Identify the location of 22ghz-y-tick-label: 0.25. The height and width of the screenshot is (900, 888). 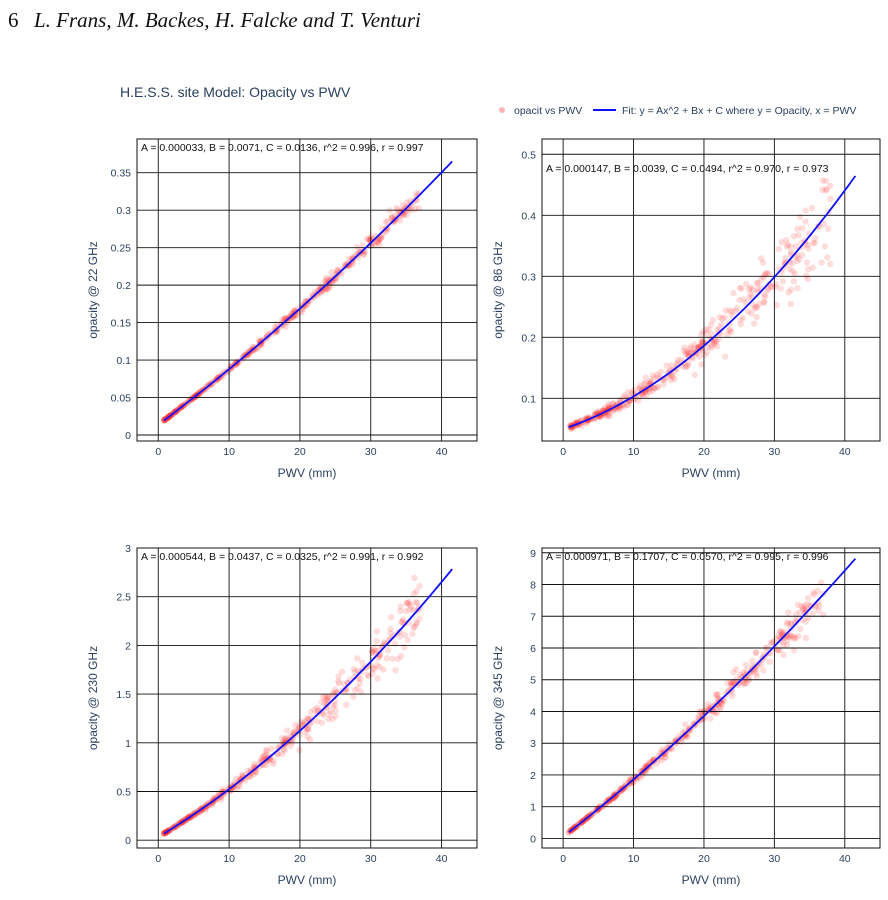
(121, 249).